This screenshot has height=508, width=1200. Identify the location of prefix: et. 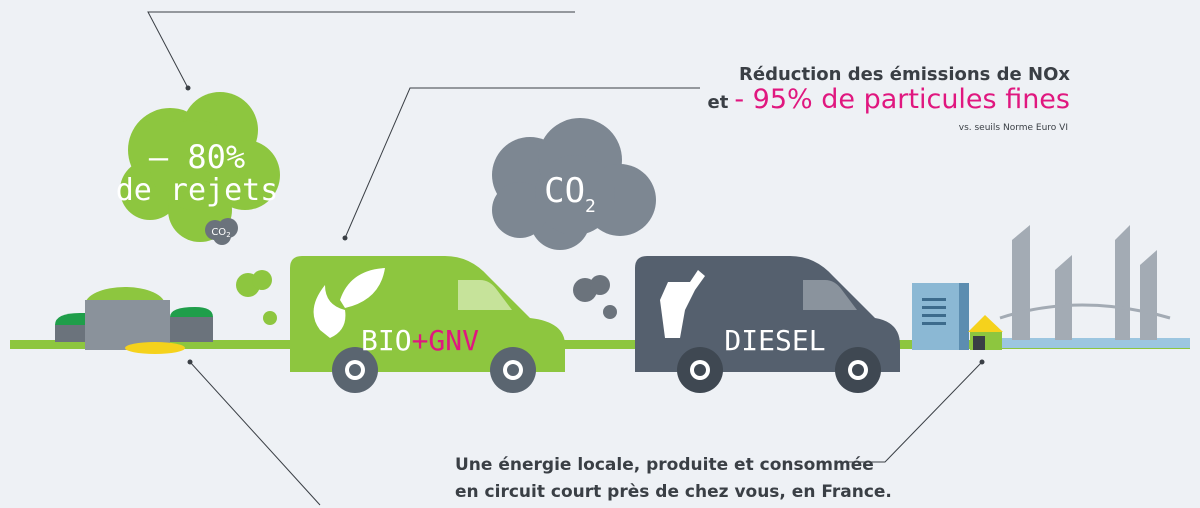
(718, 102).